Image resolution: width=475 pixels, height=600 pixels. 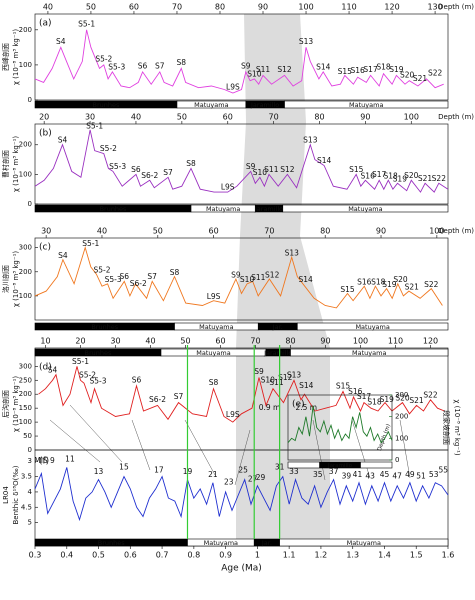 What do you see at coordinates (25, 408) in the screenshot?
I see `y-tick-label: 150` at bounding box center [25, 408].